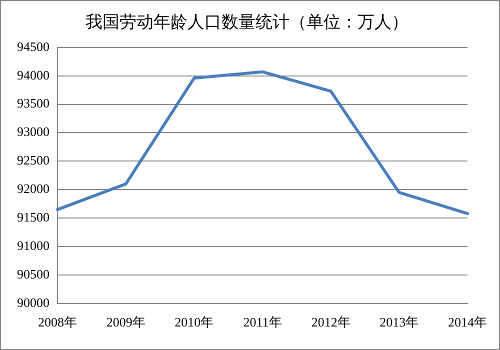  Describe the element at coordinates (399, 322) in the screenshot. I see `x-tick-label: 2013年` at that location.